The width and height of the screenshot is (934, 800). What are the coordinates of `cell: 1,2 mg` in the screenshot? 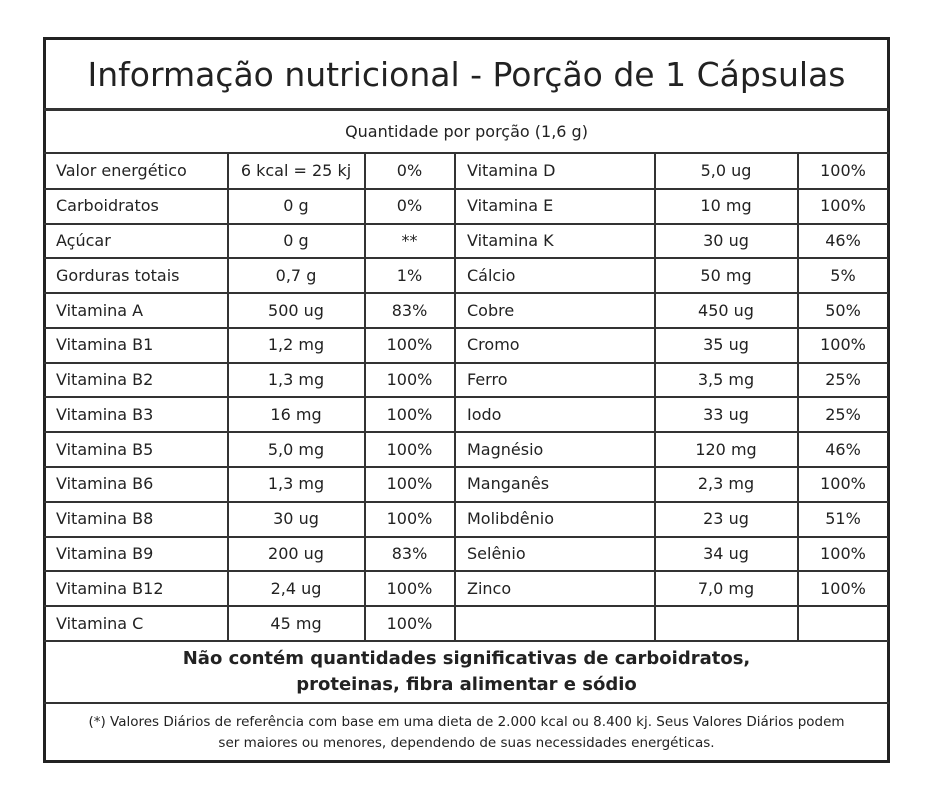 It's located at (297, 345).